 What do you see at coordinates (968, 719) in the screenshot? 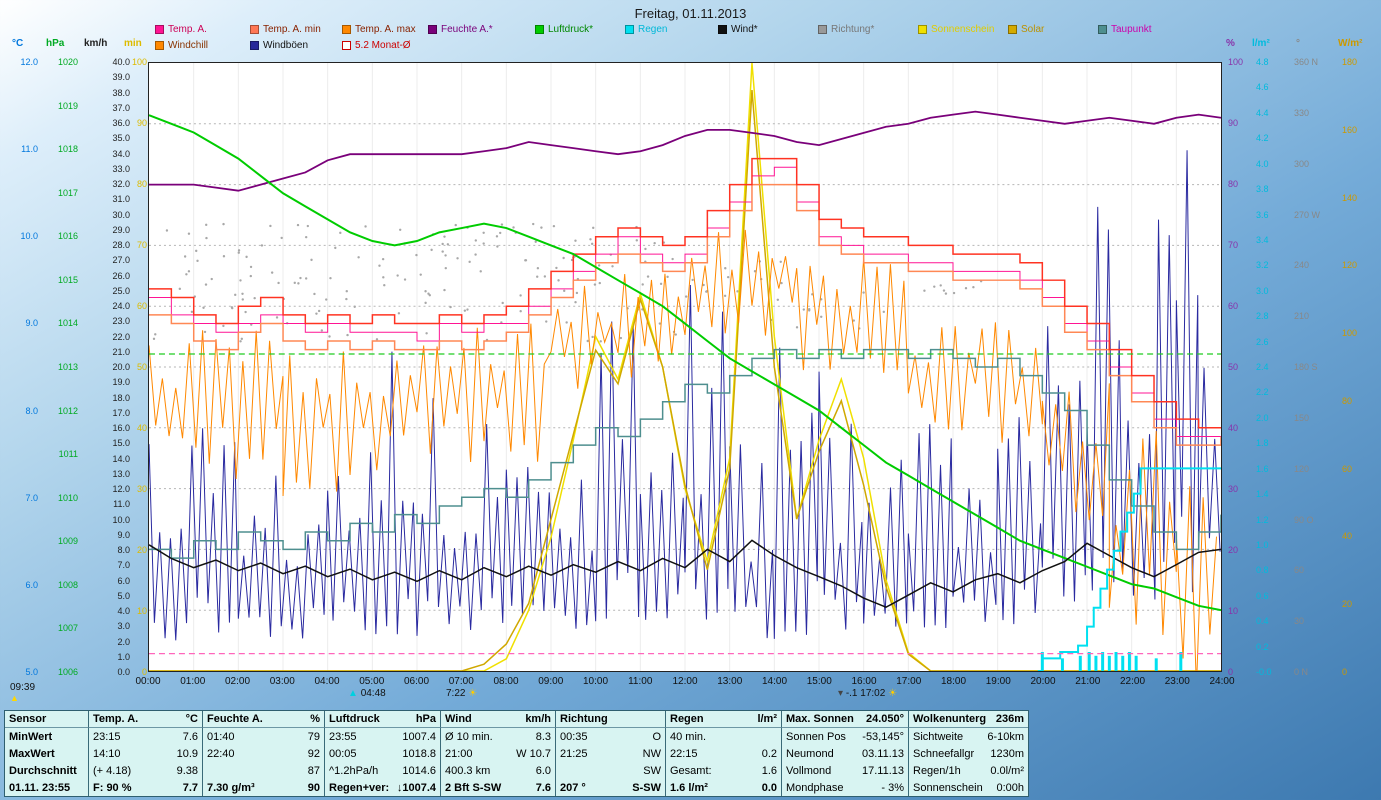
I see `stats-info-cell: Wolkenunterg 236m` at bounding box center [968, 719].